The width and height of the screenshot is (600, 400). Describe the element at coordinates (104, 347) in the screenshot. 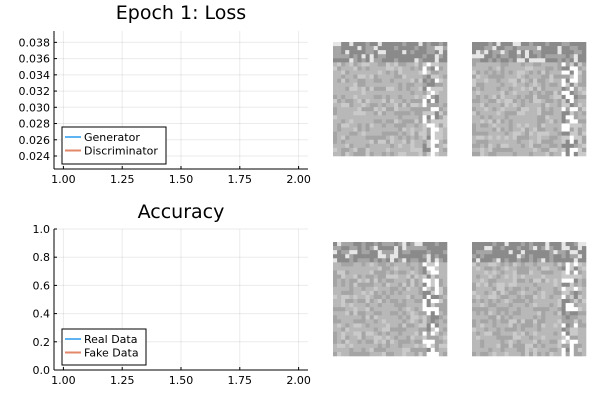

I see `legend-box` at that location.